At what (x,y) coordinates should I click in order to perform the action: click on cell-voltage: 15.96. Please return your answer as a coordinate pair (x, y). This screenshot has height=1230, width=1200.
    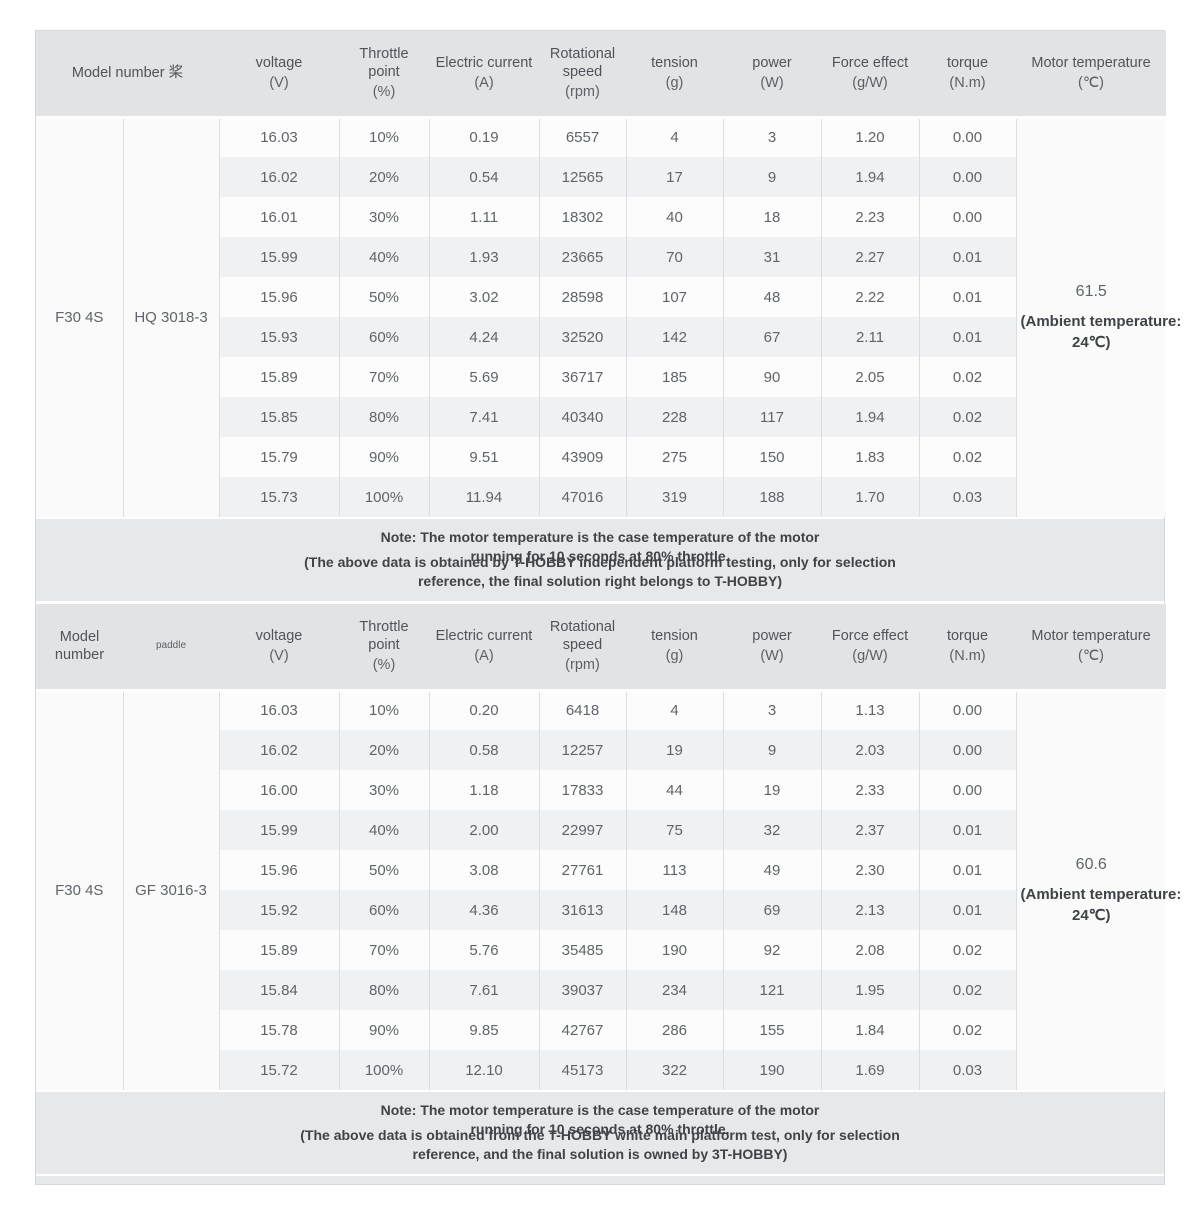
    Looking at the image, I should click on (278, 297).